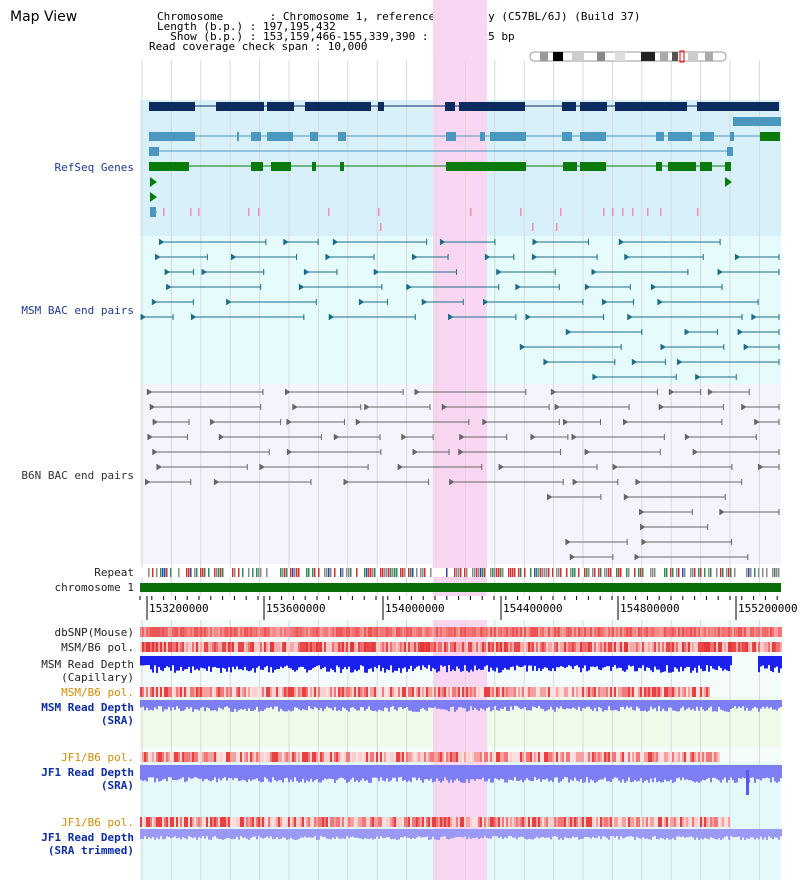 This screenshot has height=880, width=800. What do you see at coordinates (94, 167) in the screenshot?
I see `track-label-refseq: RefSeq Genes` at bounding box center [94, 167].